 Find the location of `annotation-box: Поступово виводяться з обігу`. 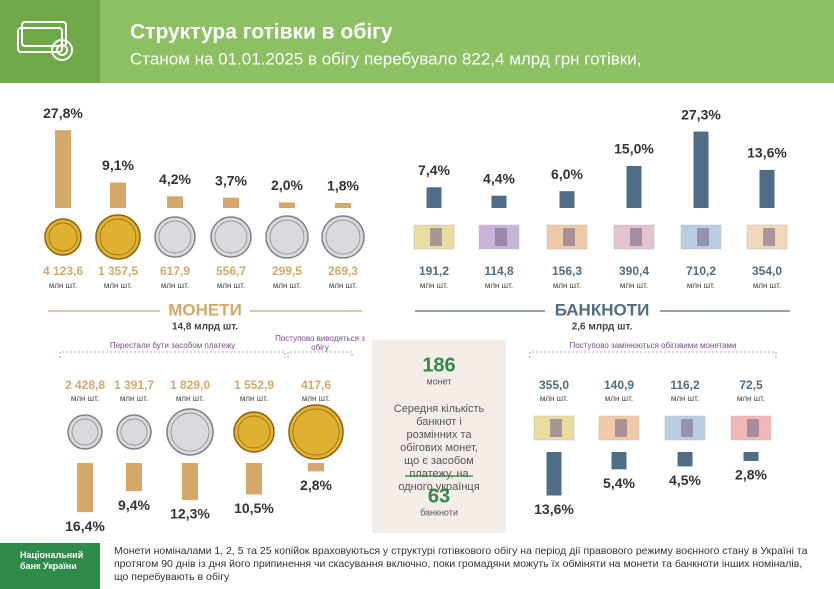

annotation-box: Поступово виводяться з обігу is located at coordinates (320, 343).